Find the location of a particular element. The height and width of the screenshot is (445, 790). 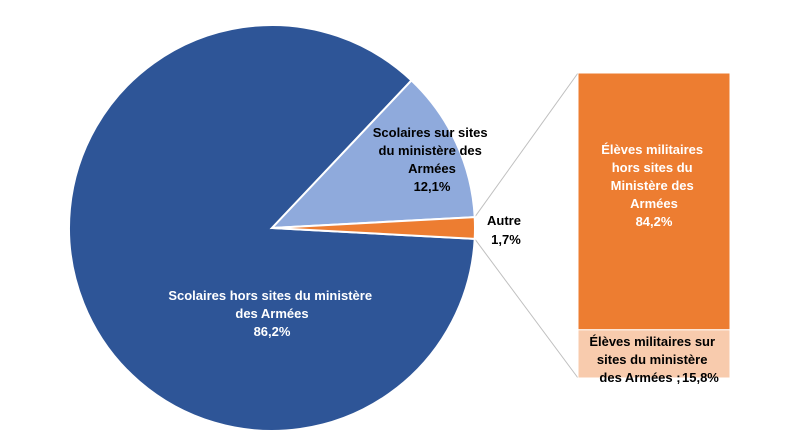

pie-slice-autre is located at coordinates (373, 228).